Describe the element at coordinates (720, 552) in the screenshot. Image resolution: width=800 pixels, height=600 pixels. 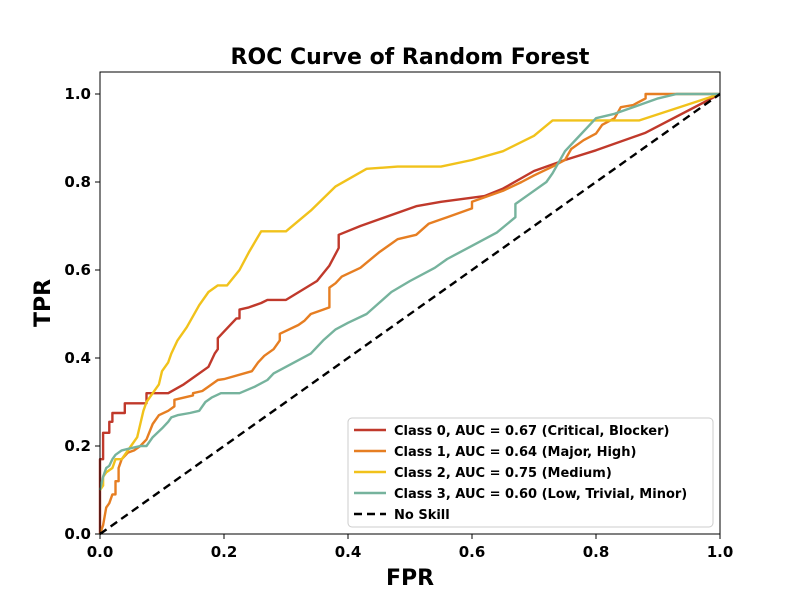
I see `x-tick-label: 1.0` at that location.